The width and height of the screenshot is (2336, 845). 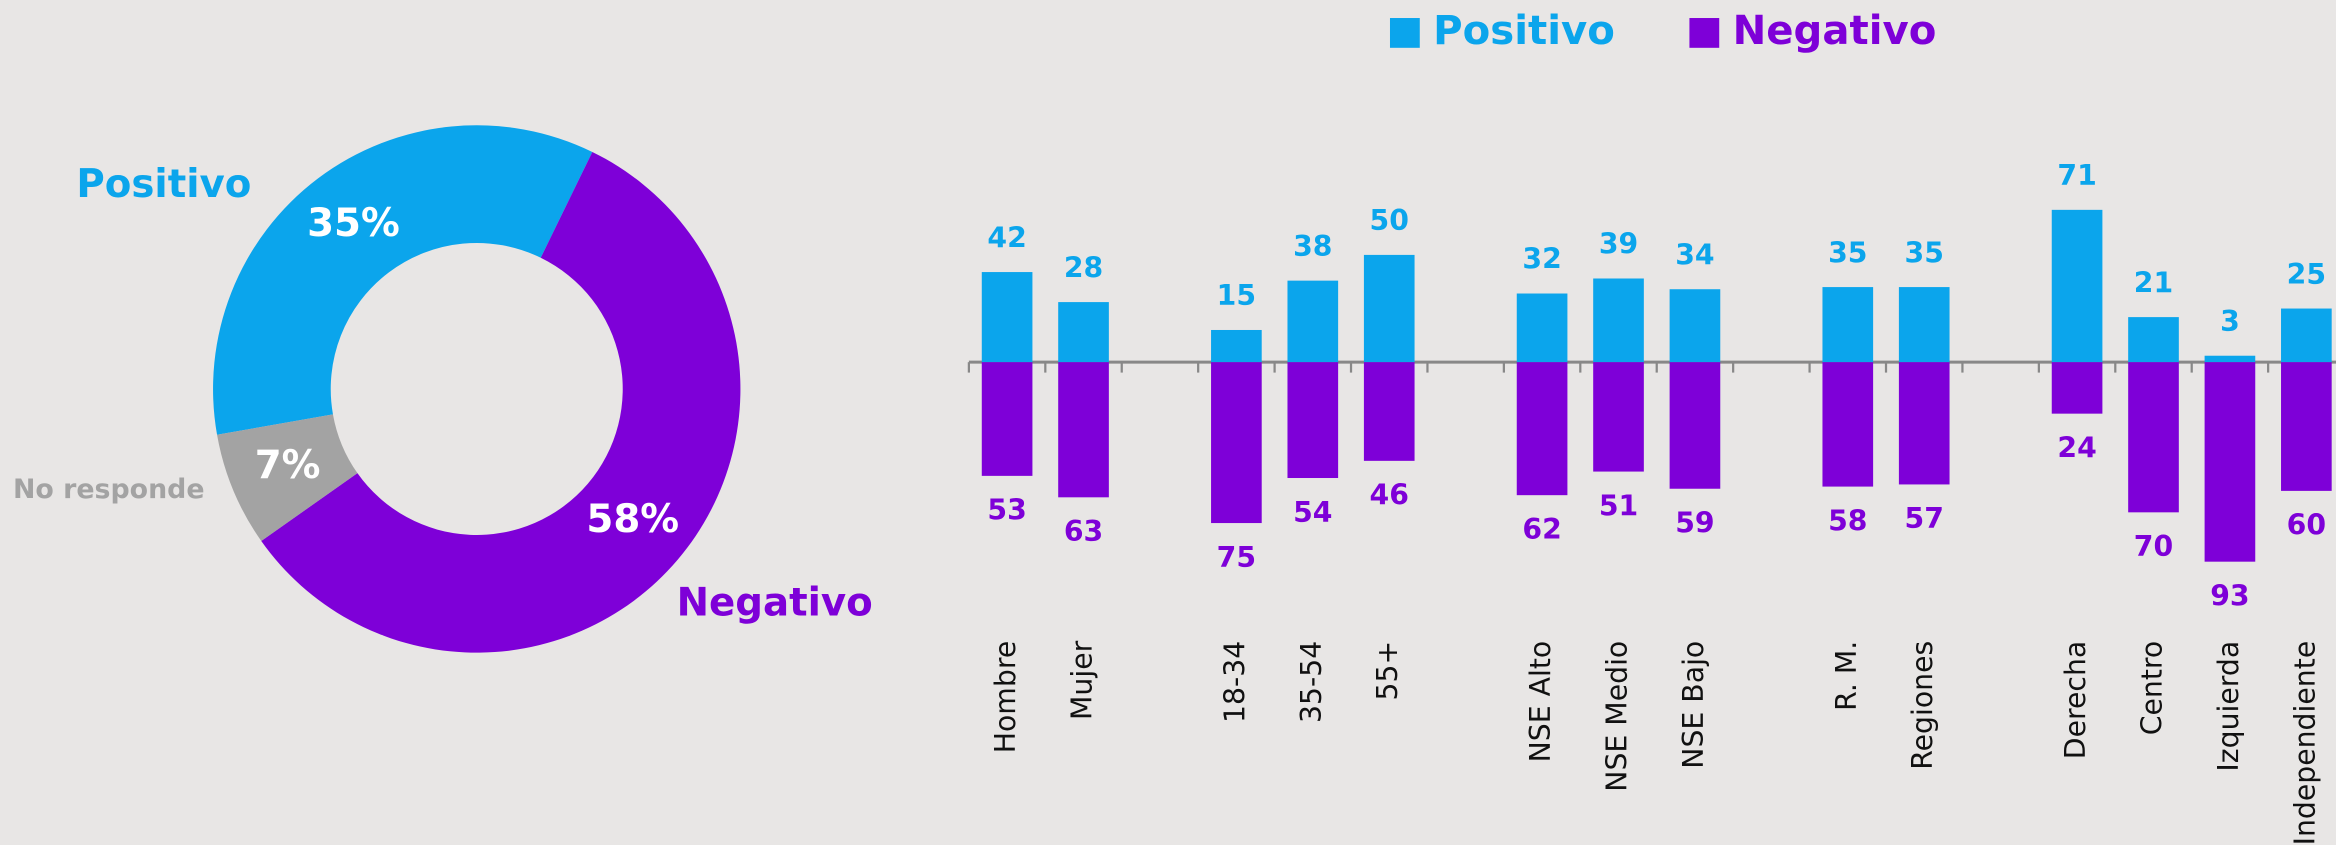 I want to click on bar-value-label: 3, so click(x=2230, y=321).